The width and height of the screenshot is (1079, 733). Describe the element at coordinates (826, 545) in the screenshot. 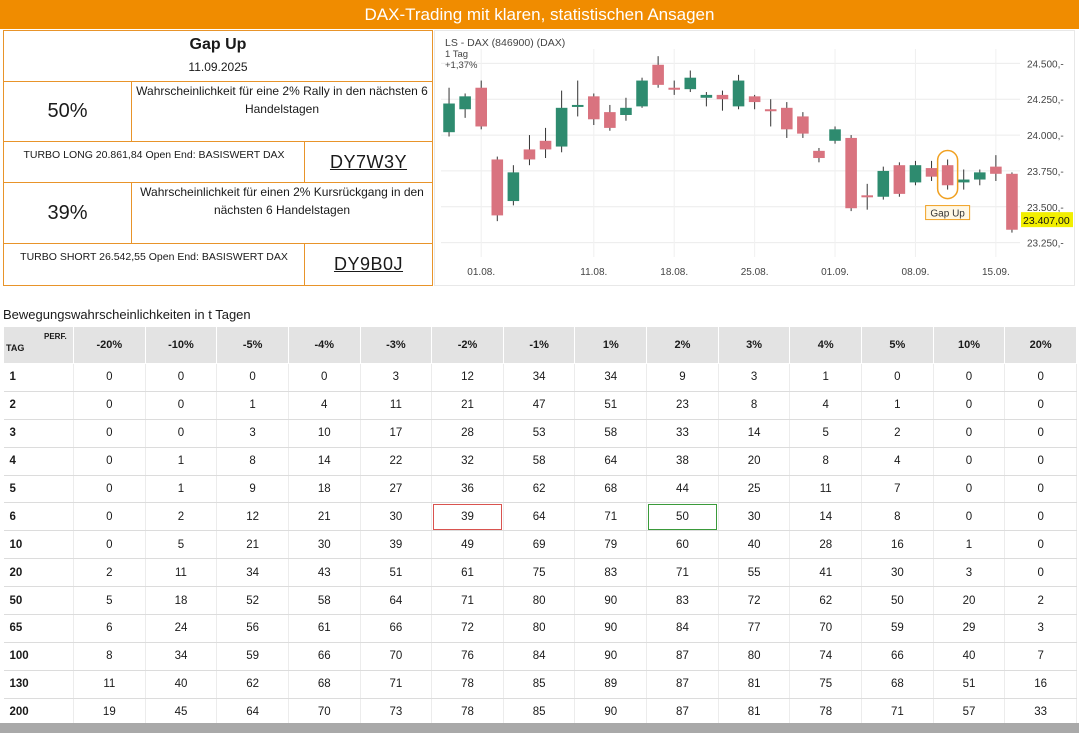

I see `table-cell: 28` at that location.